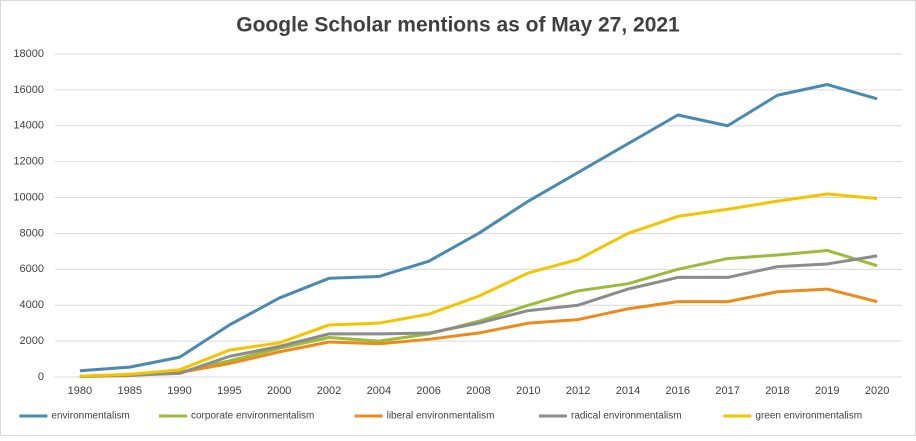 This screenshot has width=916, height=441. What do you see at coordinates (179, 391) in the screenshot?
I see `x-tick-label: 1990` at bounding box center [179, 391].